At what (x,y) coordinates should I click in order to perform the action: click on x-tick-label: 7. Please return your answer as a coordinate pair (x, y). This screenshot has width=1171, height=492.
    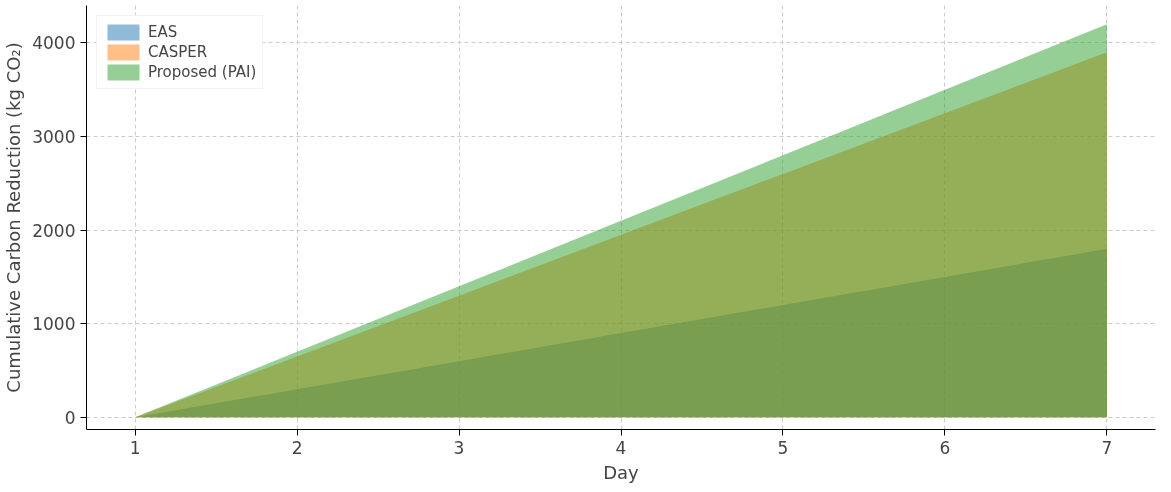
    Looking at the image, I should click on (1107, 447).